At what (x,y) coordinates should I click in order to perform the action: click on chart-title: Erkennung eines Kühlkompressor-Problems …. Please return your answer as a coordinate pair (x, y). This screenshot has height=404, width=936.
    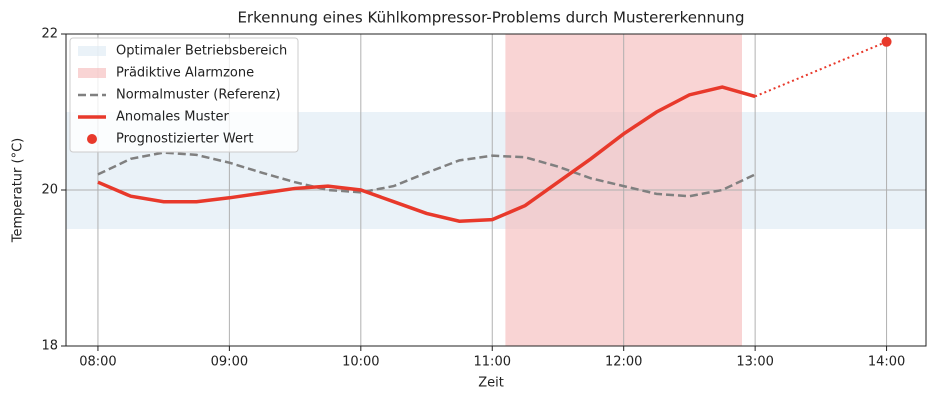
    Looking at the image, I should click on (490, 18).